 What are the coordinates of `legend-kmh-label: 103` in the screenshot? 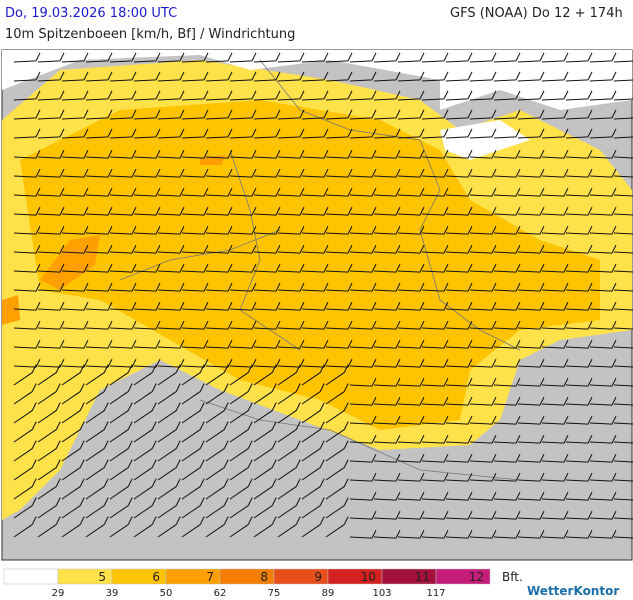 It's located at (381, 593).